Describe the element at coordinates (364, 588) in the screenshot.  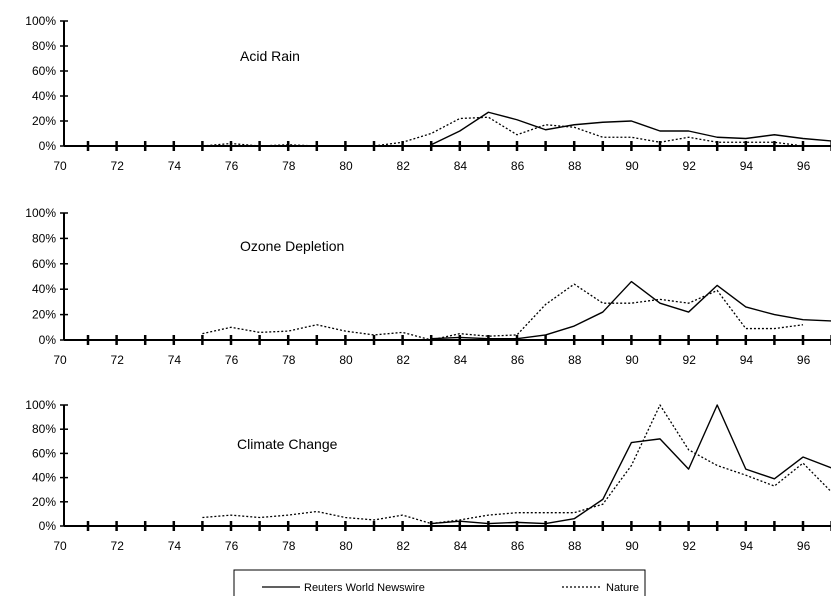
I see `legend-label-reuters-world-newswire: Reuters World Newswire` at that location.